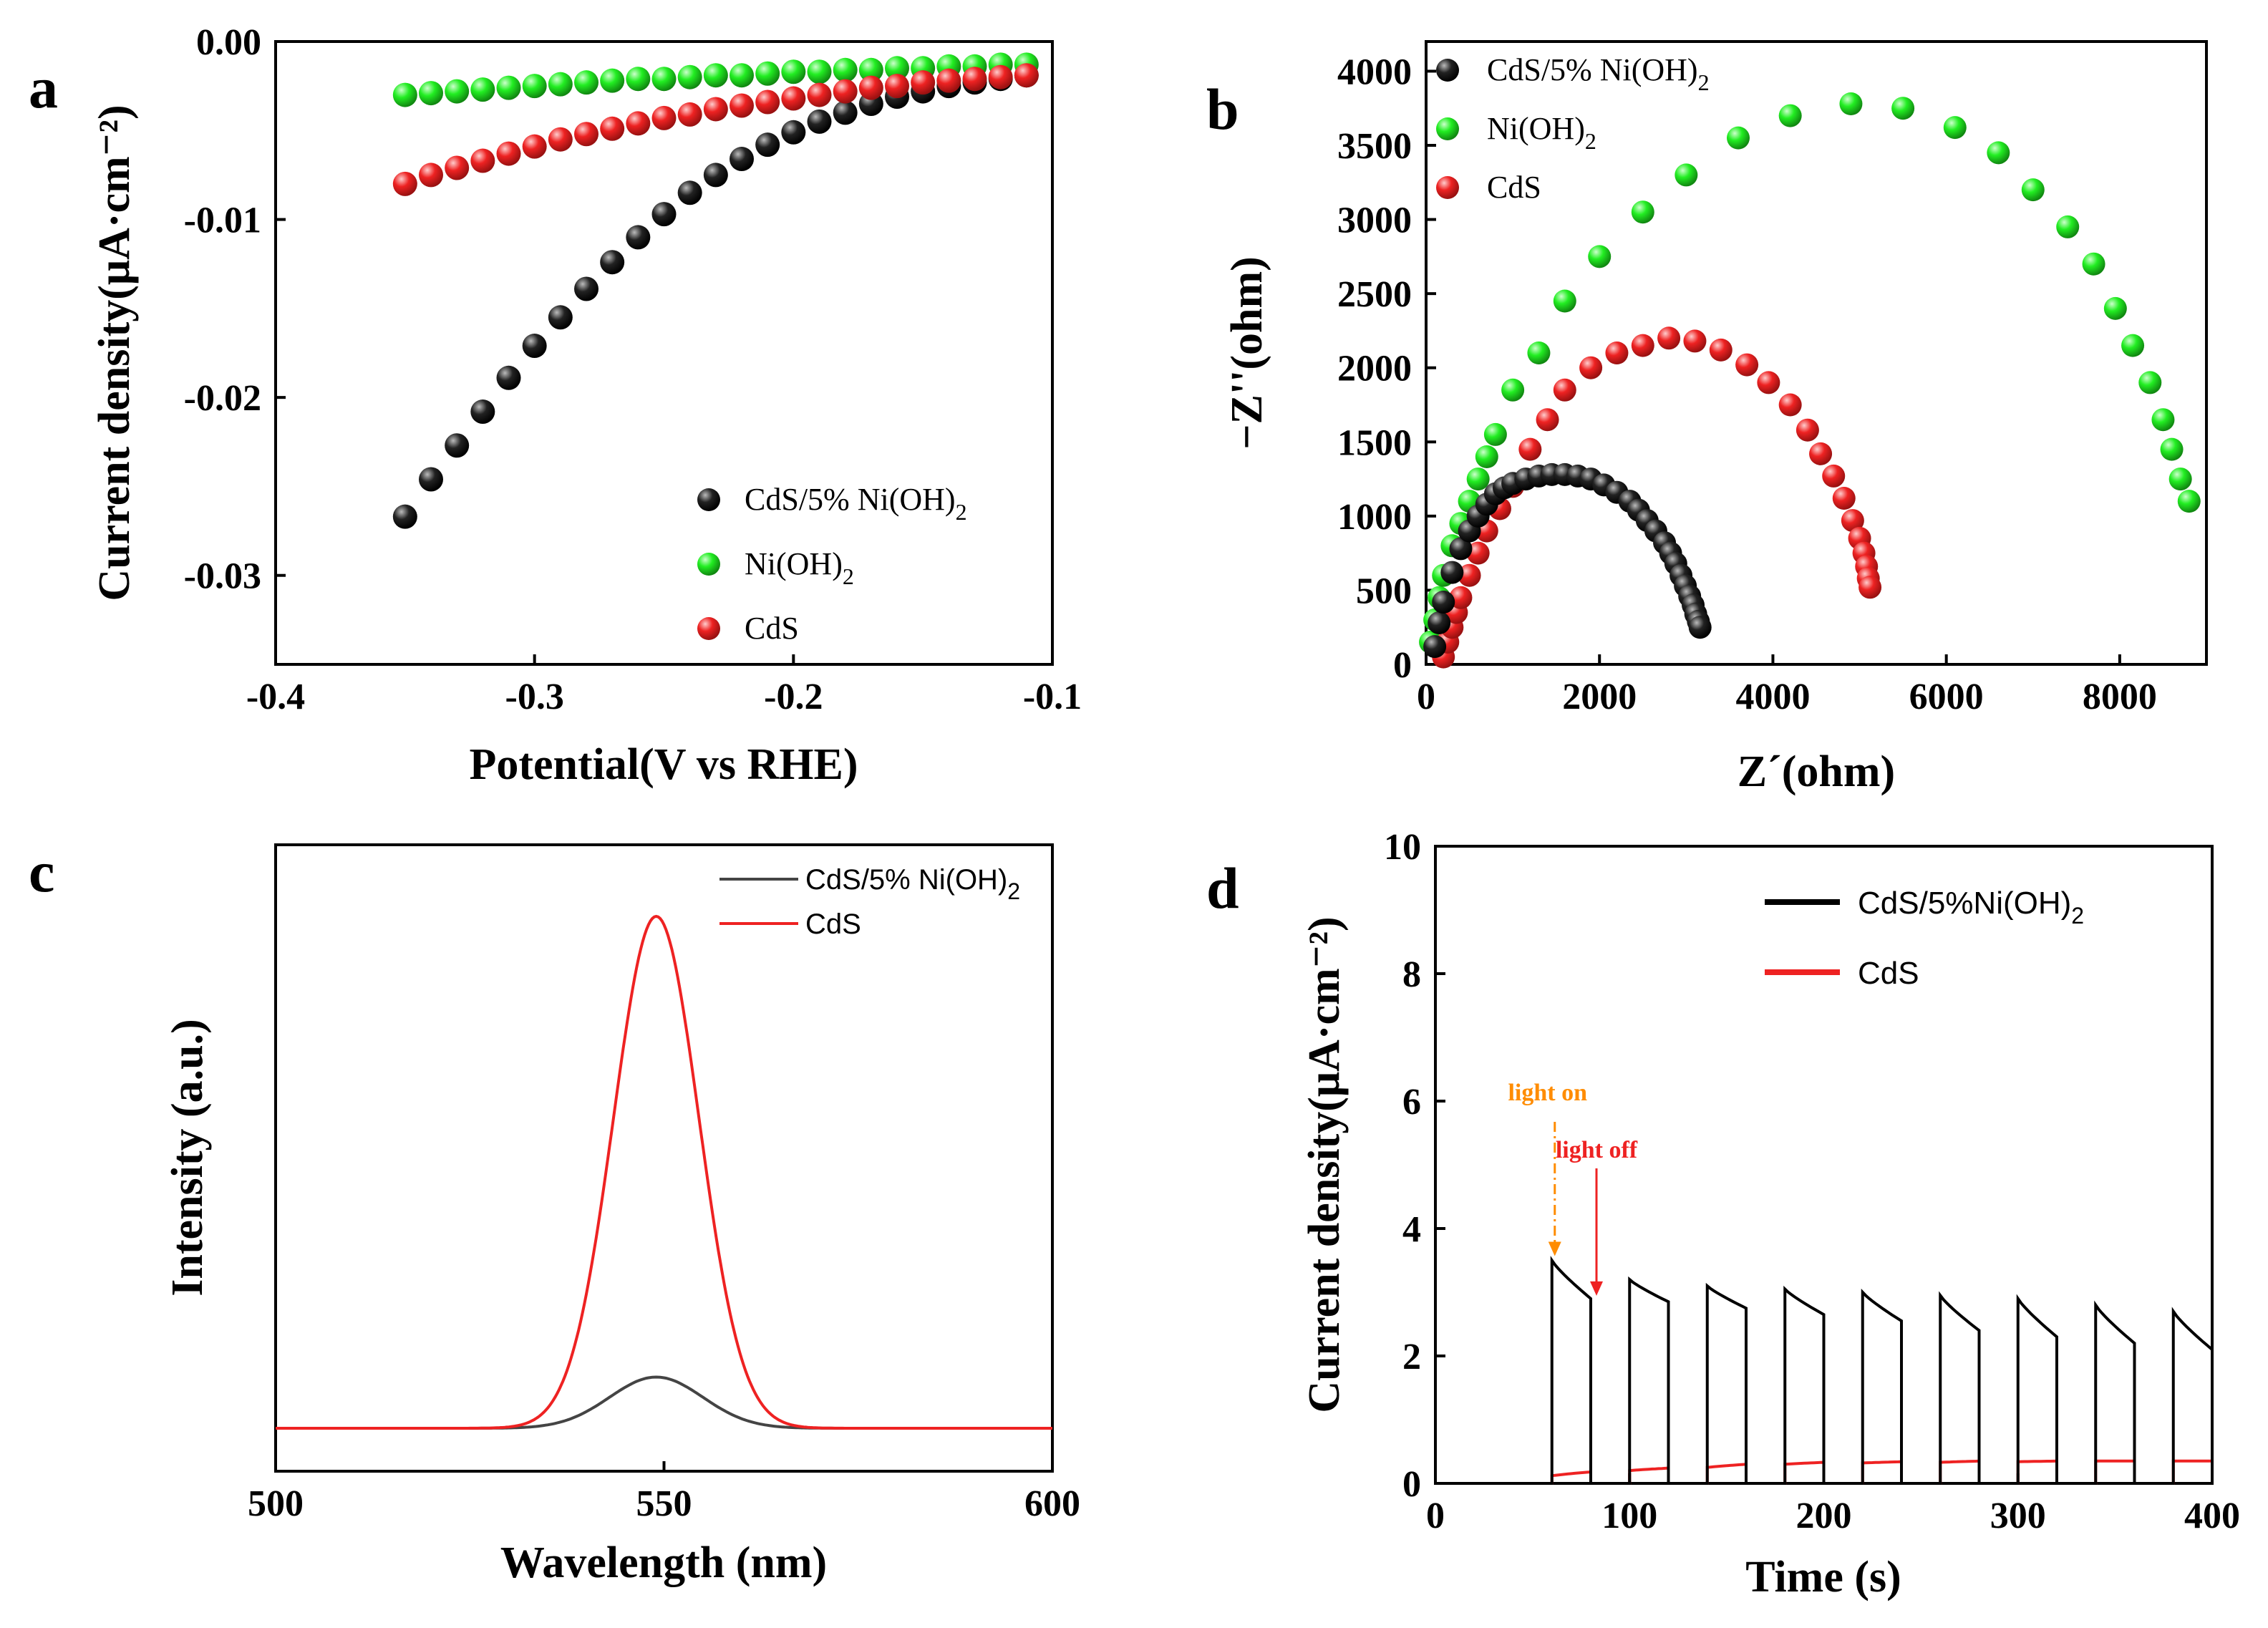 This screenshot has width=2268, height=1628. Describe the element at coordinates (275, 697) in the screenshot. I see `x-tick-label: -0.4` at that location.